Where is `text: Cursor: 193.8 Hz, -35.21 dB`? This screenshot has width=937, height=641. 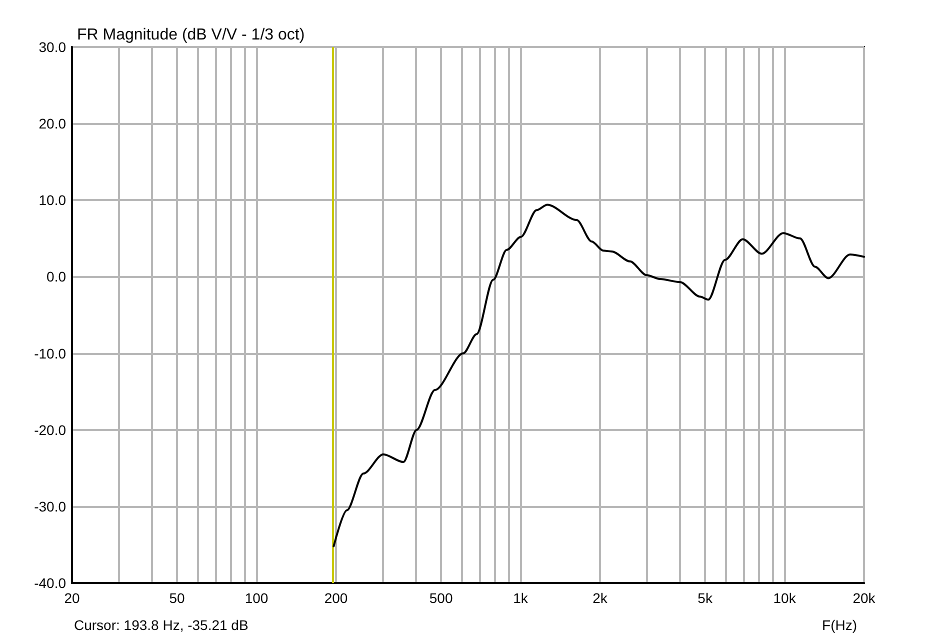
text: Cursor: 193.8 Hz, -35.21 dB is located at coordinates (161, 625).